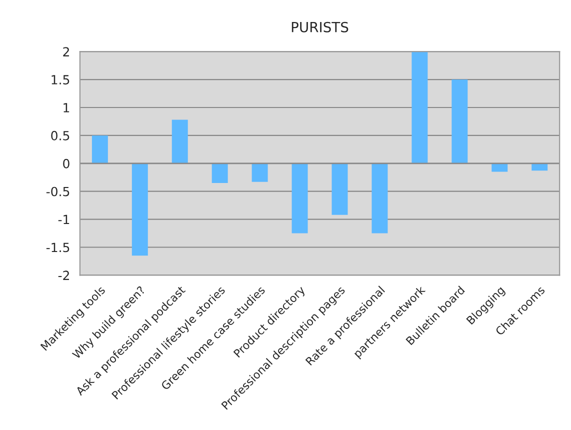 This screenshot has width=571, height=430. What do you see at coordinates (58, 191) in the screenshot?
I see `y-tick-label: -0.5` at bounding box center [58, 191].